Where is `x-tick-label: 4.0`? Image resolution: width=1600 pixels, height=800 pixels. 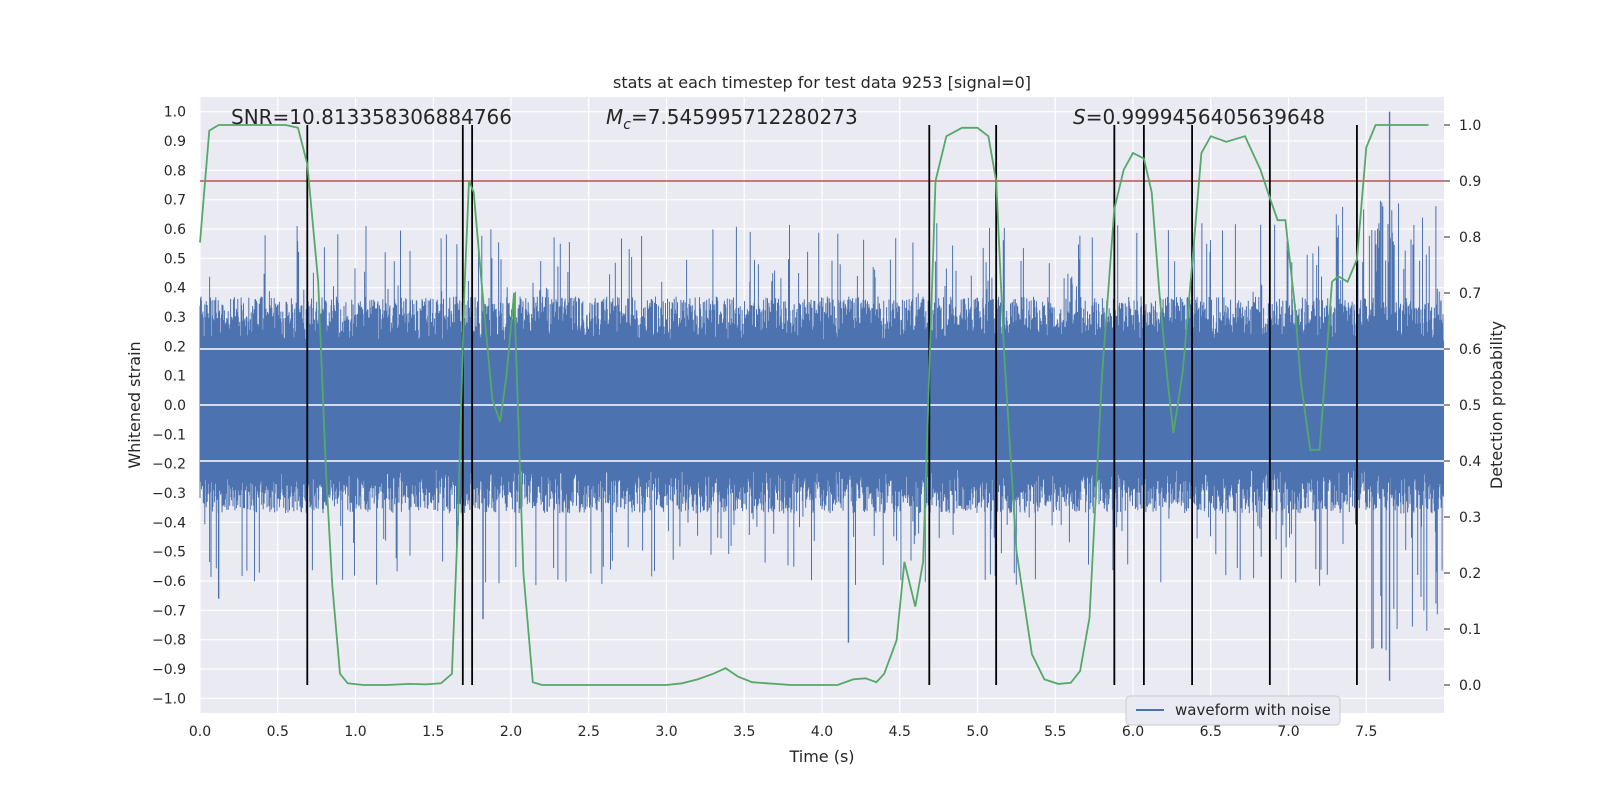 x-tick-label: 4.0 is located at coordinates (822, 732).